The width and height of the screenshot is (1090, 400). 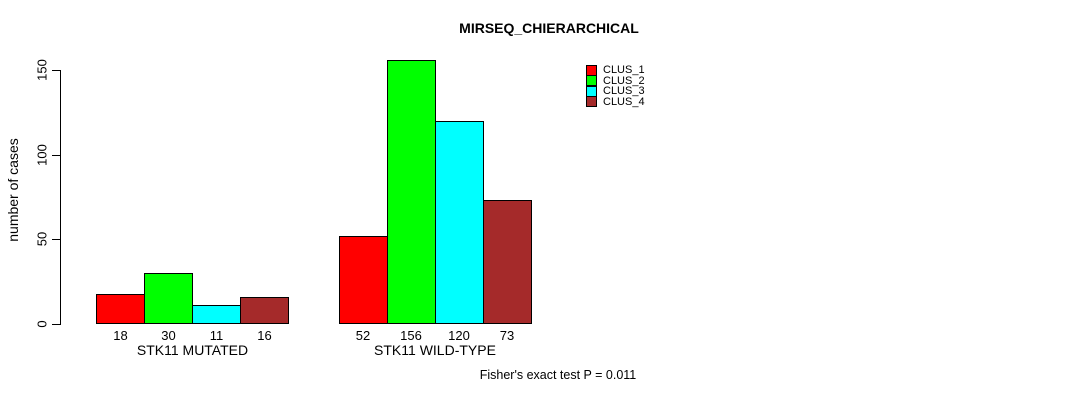 What do you see at coordinates (42, 324) in the screenshot?
I see `y-tick-label: 0` at bounding box center [42, 324].